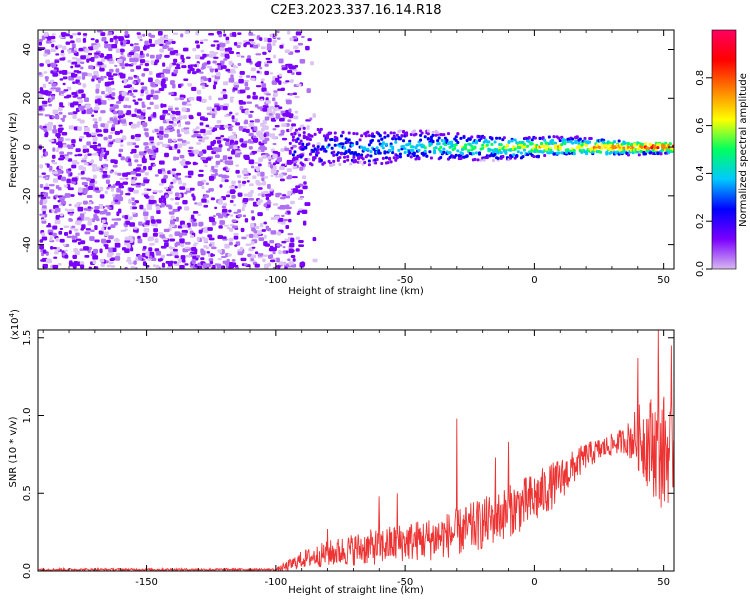 The height and width of the screenshot is (600, 750). I want to click on colorbar-tick-label: 0.2, so click(700, 221).